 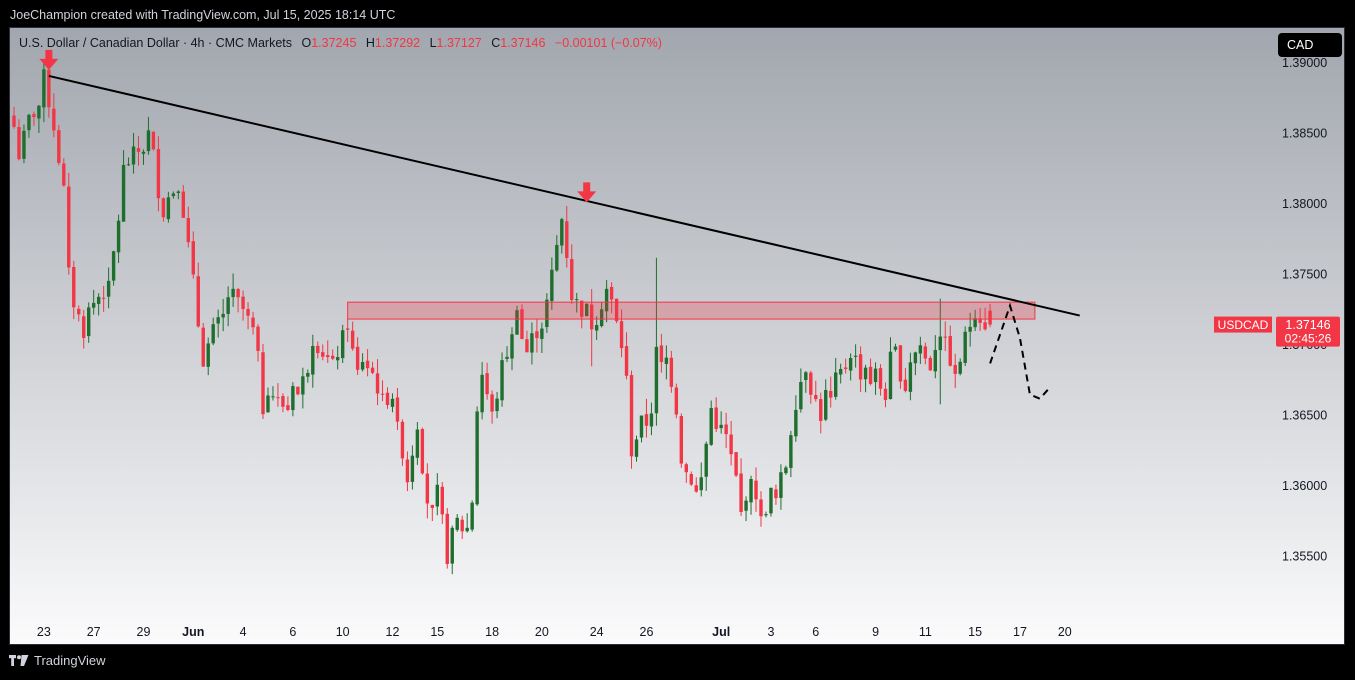 I want to click on time-tick-label: 24, so click(x=597, y=632).